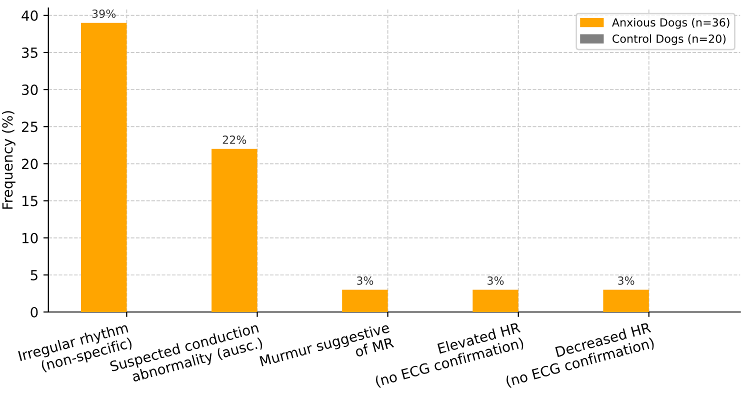  Describe the element at coordinates (104, 13) in the screenshot. I see `data-label: 39%` at that location.